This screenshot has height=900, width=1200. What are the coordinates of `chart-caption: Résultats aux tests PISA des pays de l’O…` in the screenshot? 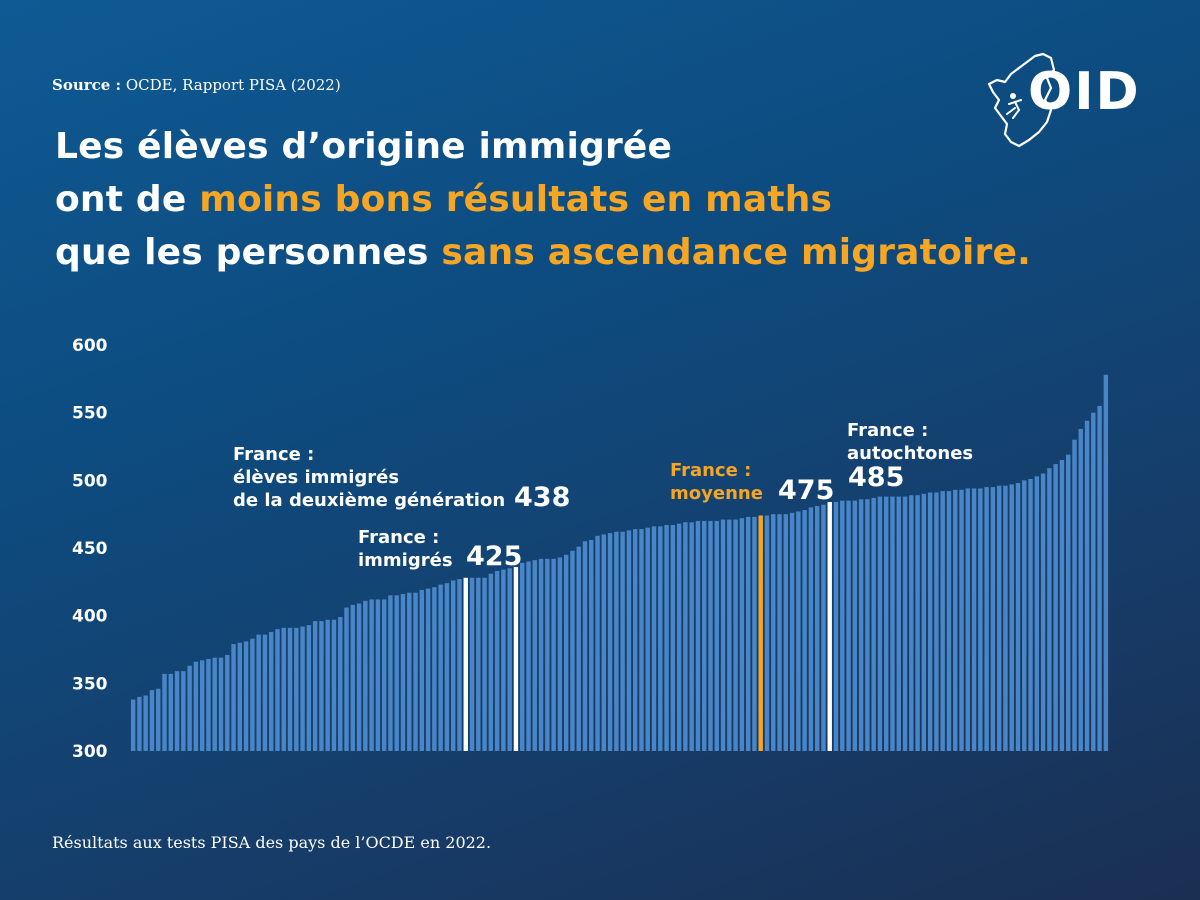 It's located at (272, 842).